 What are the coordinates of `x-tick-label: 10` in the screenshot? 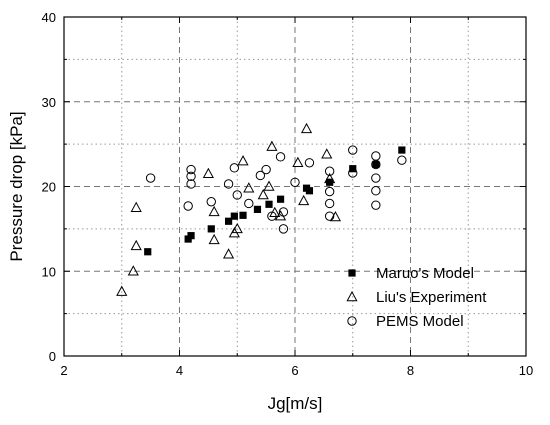 It's located at (526, 370).